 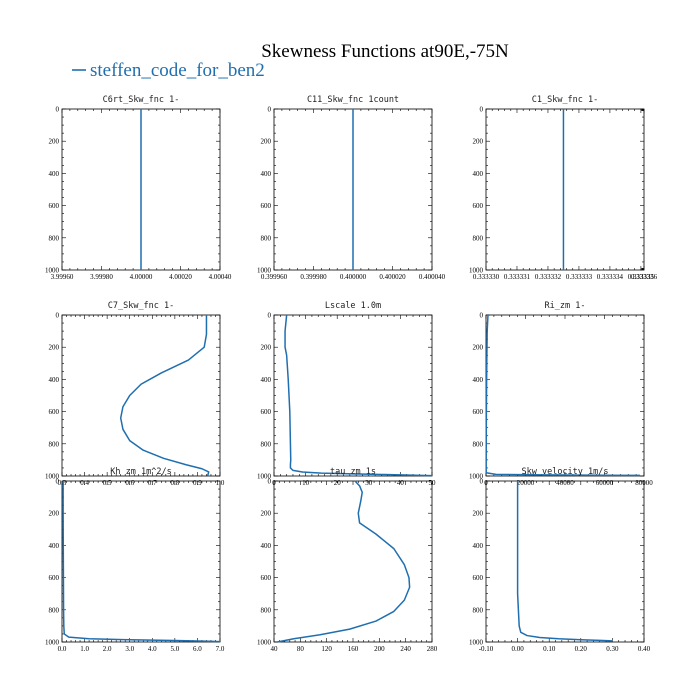 What do you see at coordinates (140, 472) in the screenshot?
I see `panel-title: Kh_zm 1m^2/s` at bounding box center [140, 472].